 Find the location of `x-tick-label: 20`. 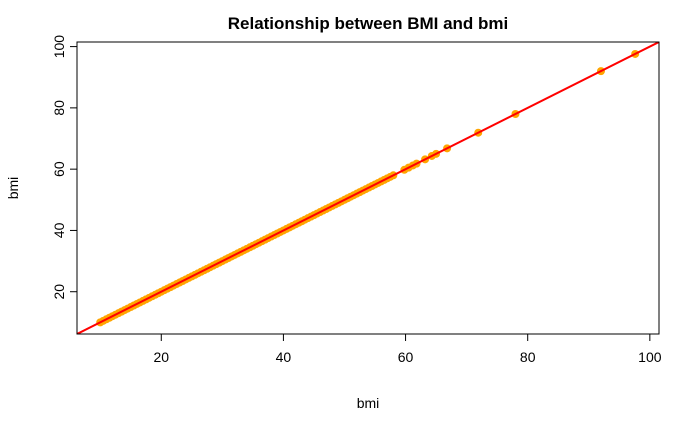

x-tick-label: 20 is located at coordinates (161, 357).